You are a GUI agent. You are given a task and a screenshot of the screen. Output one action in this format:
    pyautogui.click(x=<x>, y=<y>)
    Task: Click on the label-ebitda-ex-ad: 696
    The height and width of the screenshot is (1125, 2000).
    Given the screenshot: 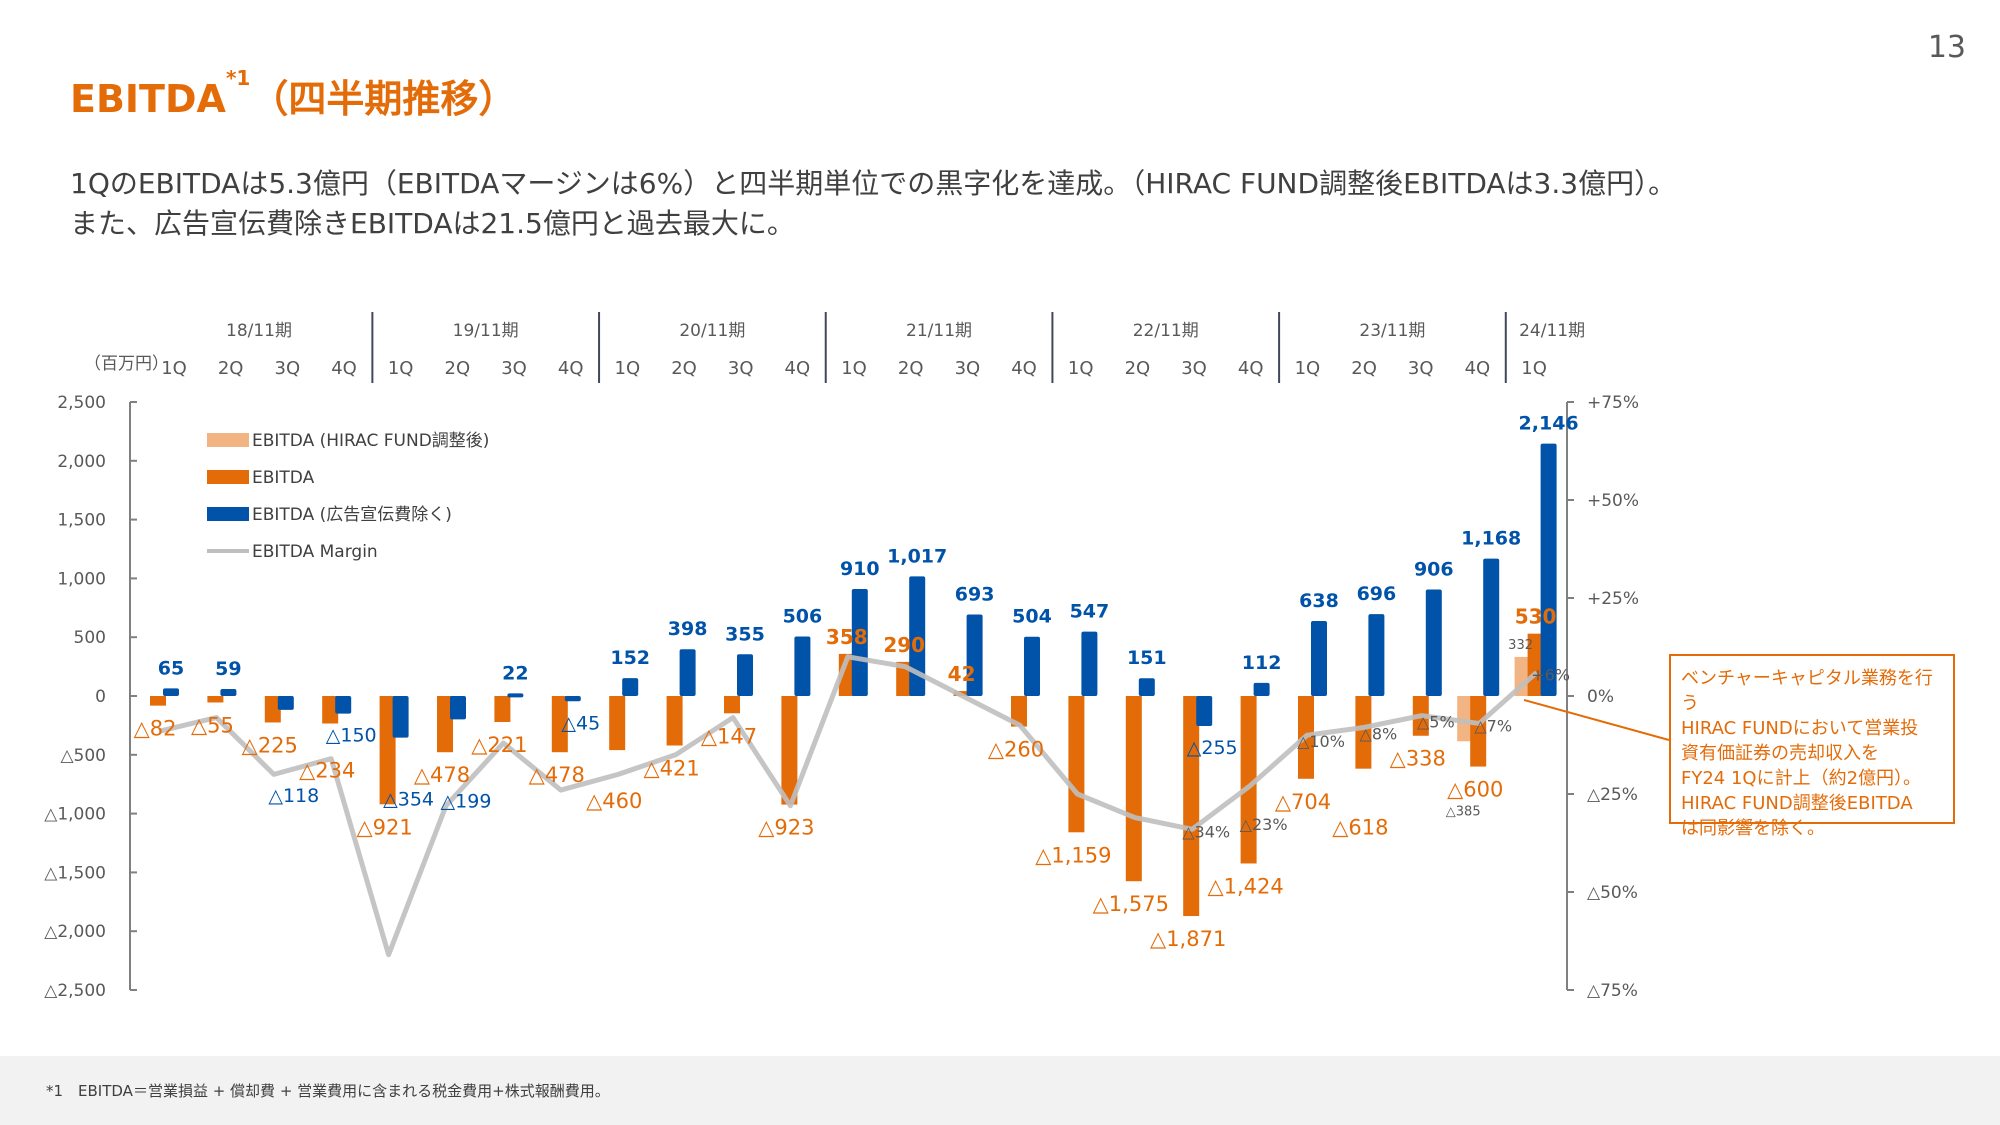 What is the action you would take?
    pyautogui.click(x=1377, y=594)
    